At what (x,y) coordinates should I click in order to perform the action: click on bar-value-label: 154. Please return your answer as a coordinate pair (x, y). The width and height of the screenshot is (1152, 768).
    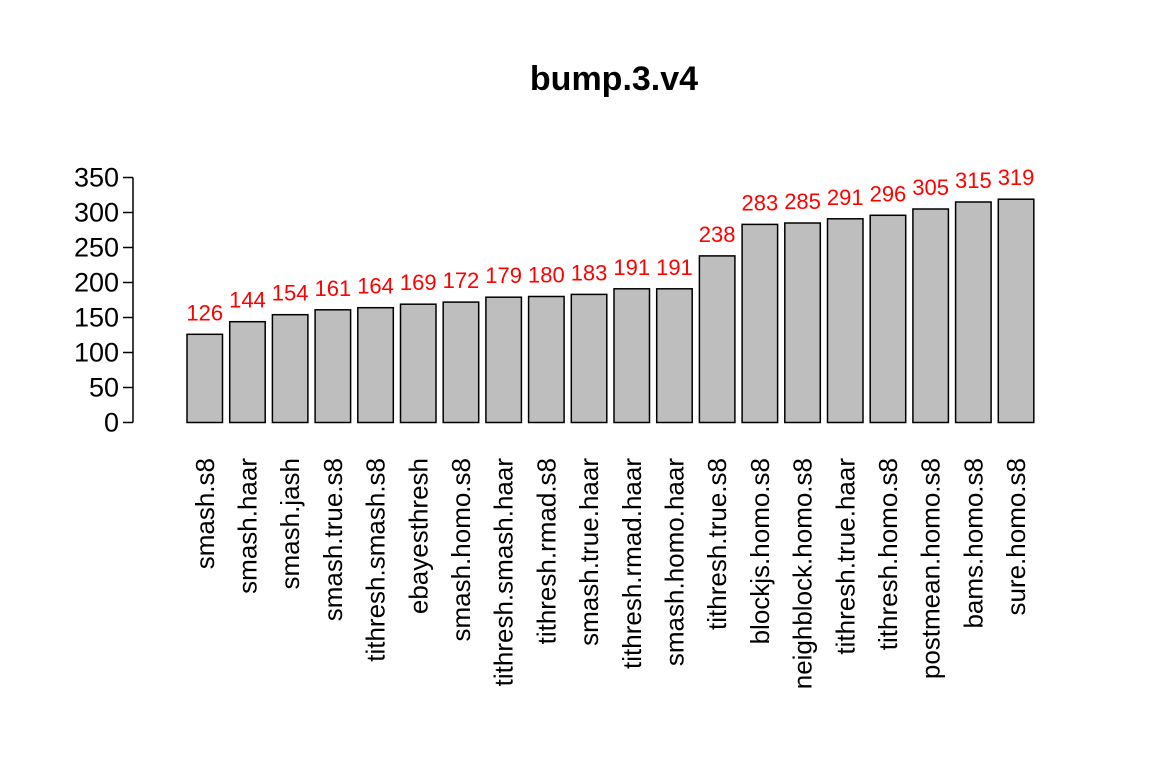
    Looking at the image, I should click on (290, 293).